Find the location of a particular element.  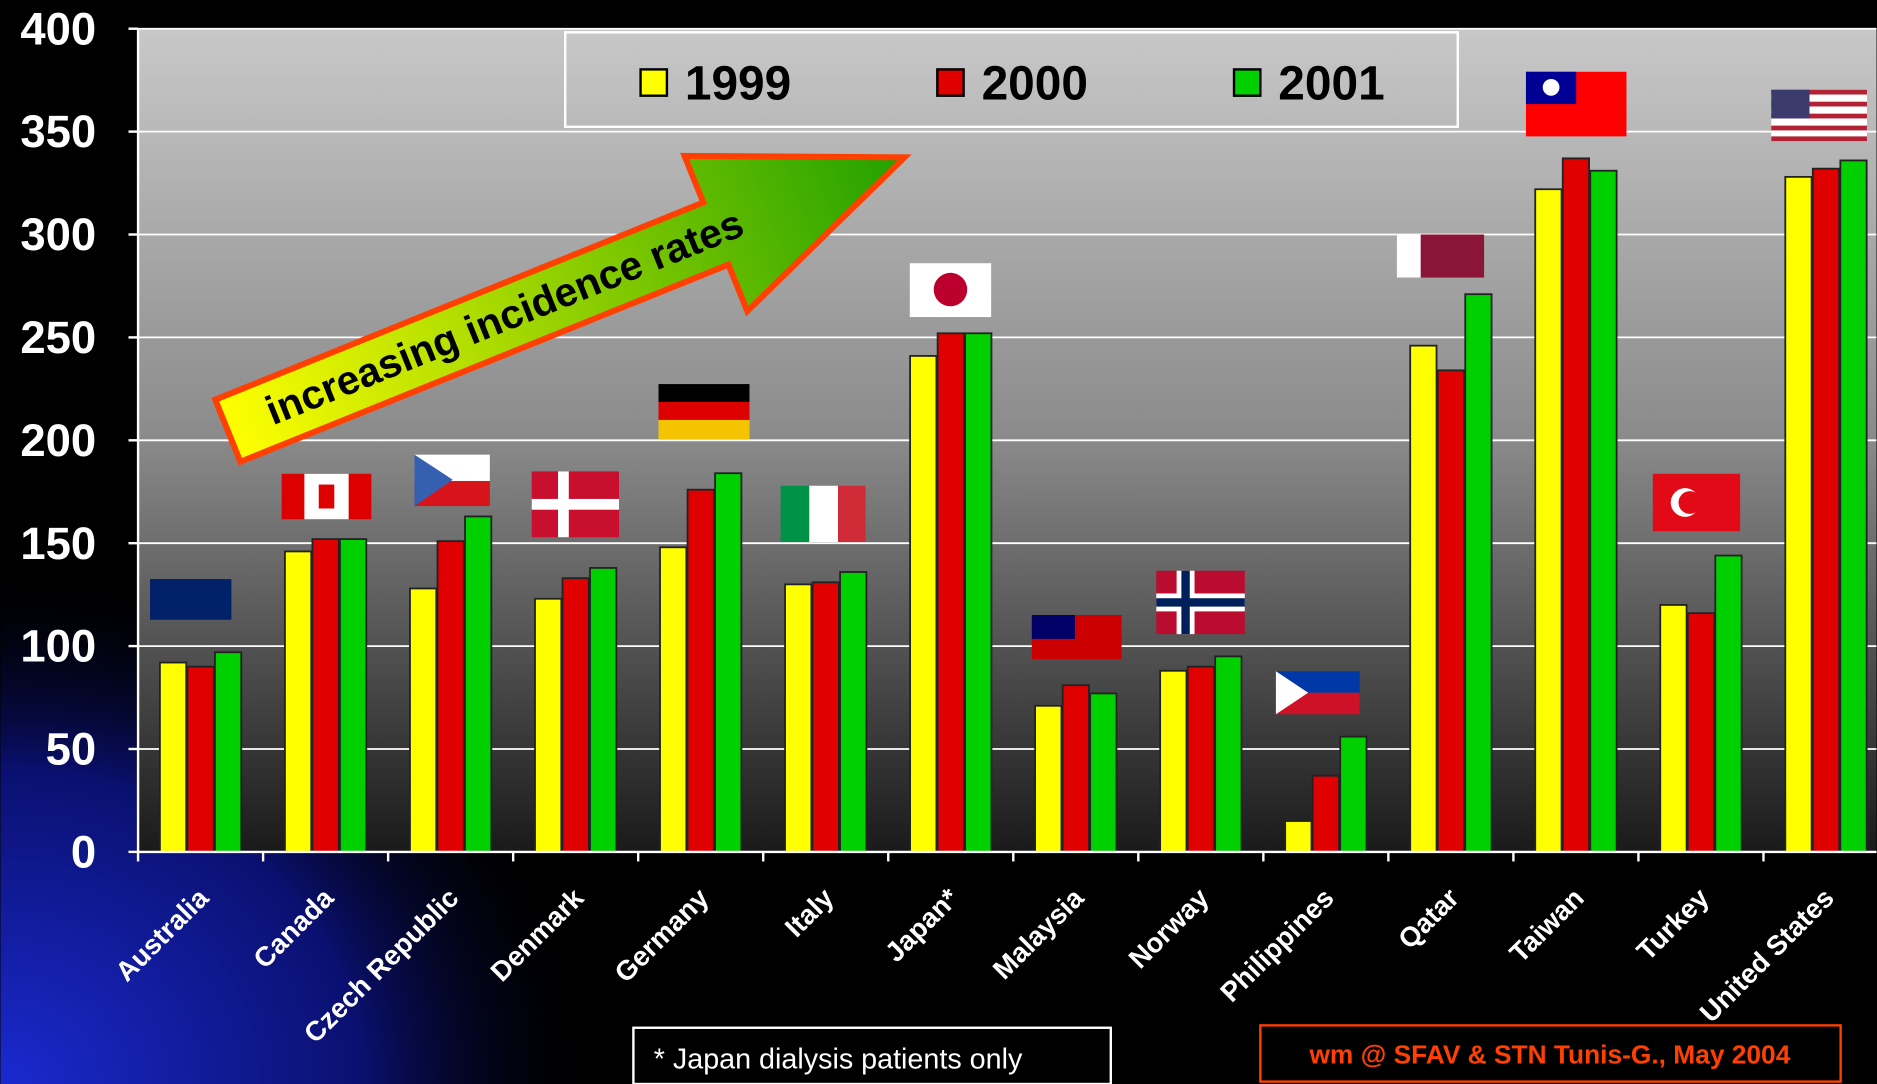

y-tick-label: 250 is located at coordinates (58, 337).